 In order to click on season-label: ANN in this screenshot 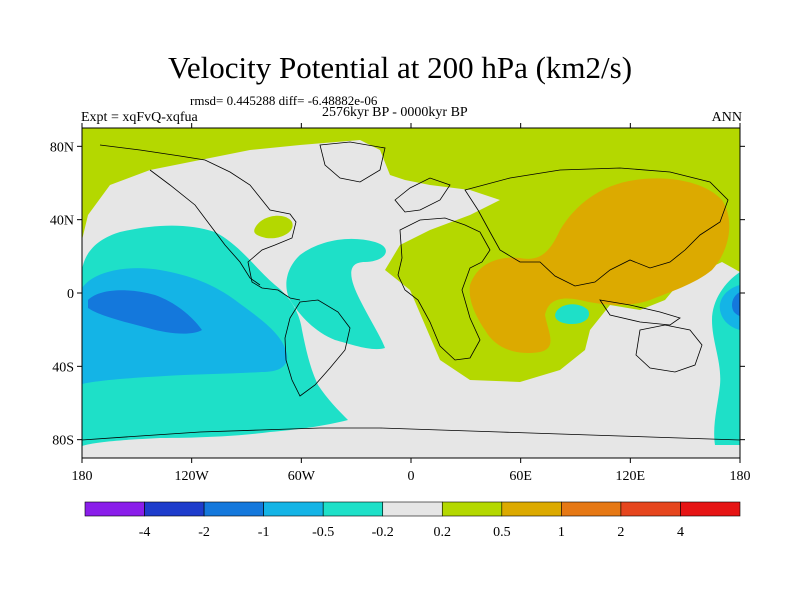, I will do `click(726, 117)`.